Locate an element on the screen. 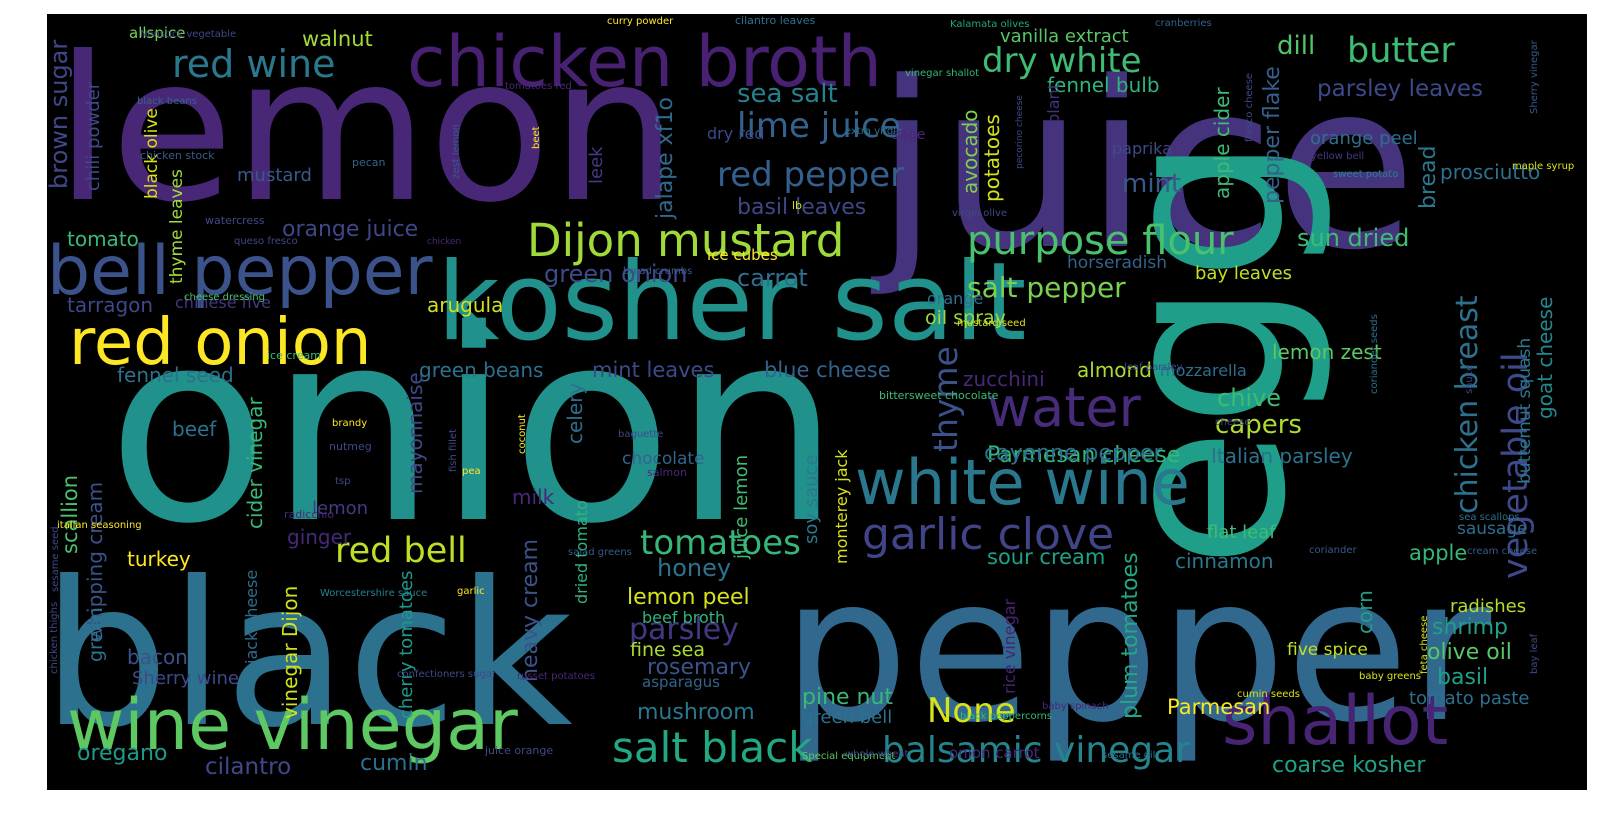 The image size is (1614, 818). word-olive-oil: olive oil is located at coordinates (1469, 652).